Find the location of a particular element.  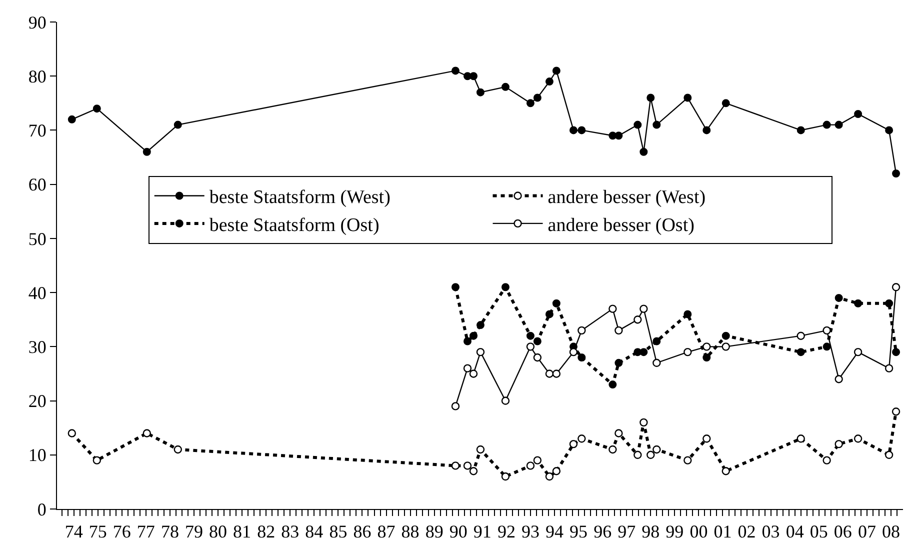

x-tick-label: 93 is located at coordinates (530, 532).